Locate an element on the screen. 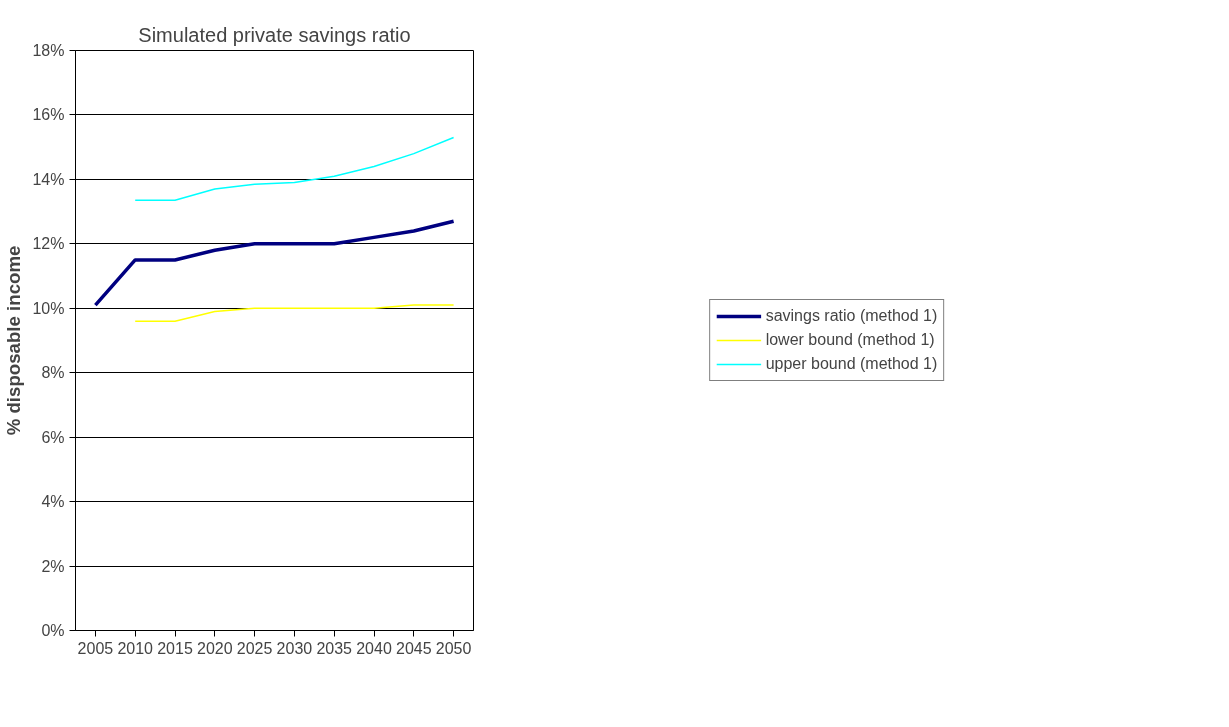  y-tick-label: 16% is located at coordinates (48, 115).